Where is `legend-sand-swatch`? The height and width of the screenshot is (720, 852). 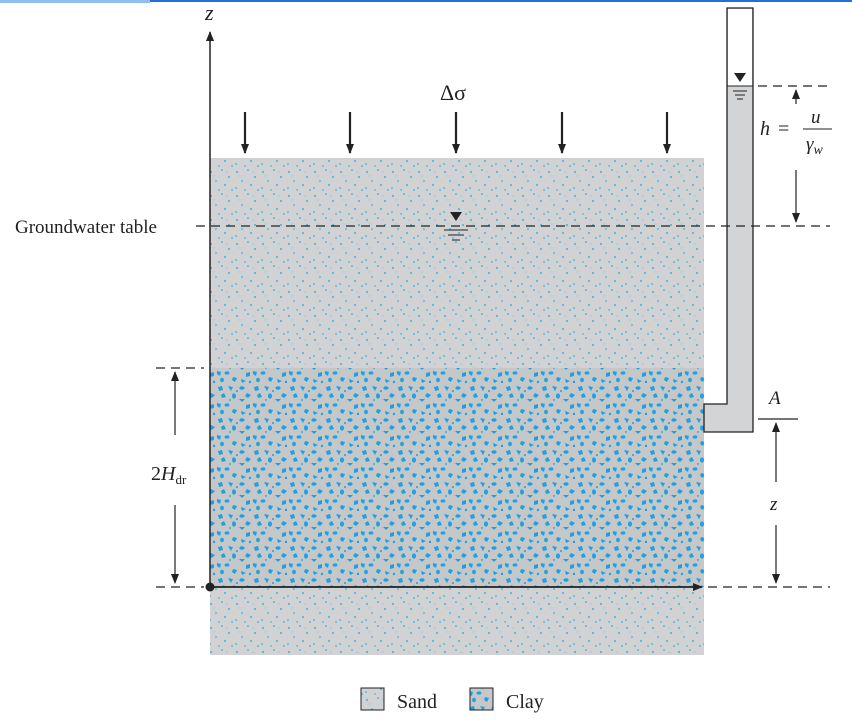 legend-sand-swatch is located at coordinates (372, 699).